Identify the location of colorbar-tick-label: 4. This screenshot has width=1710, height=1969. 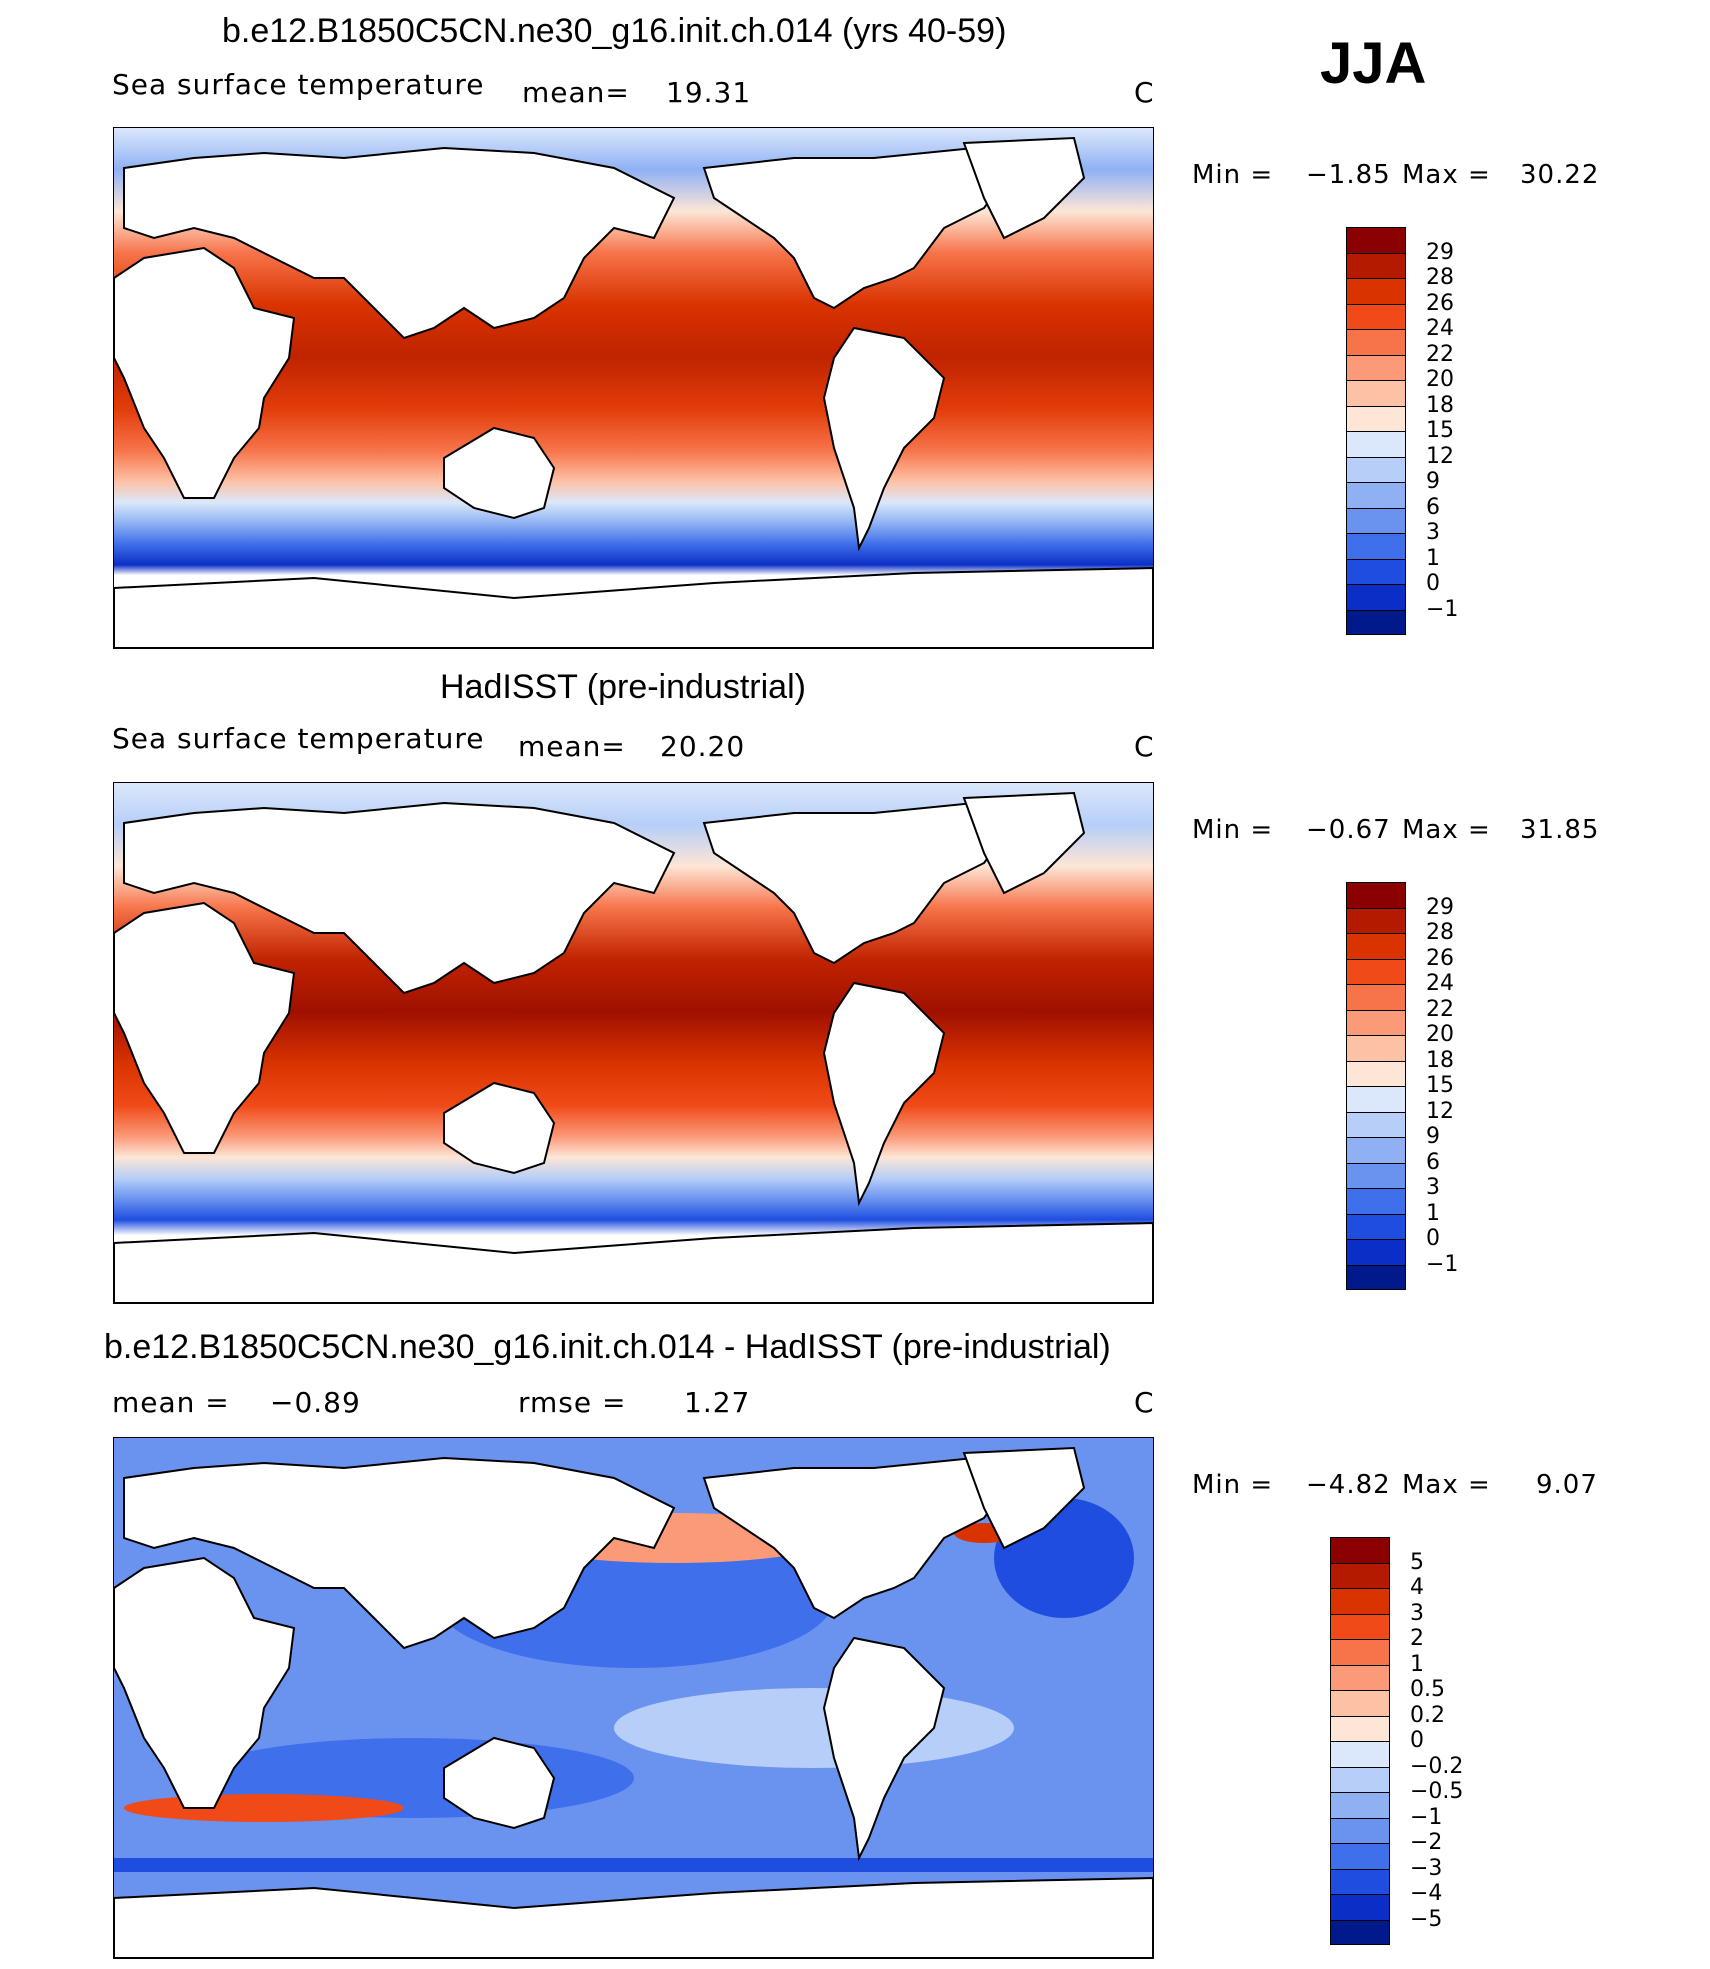
(1417, 1587).